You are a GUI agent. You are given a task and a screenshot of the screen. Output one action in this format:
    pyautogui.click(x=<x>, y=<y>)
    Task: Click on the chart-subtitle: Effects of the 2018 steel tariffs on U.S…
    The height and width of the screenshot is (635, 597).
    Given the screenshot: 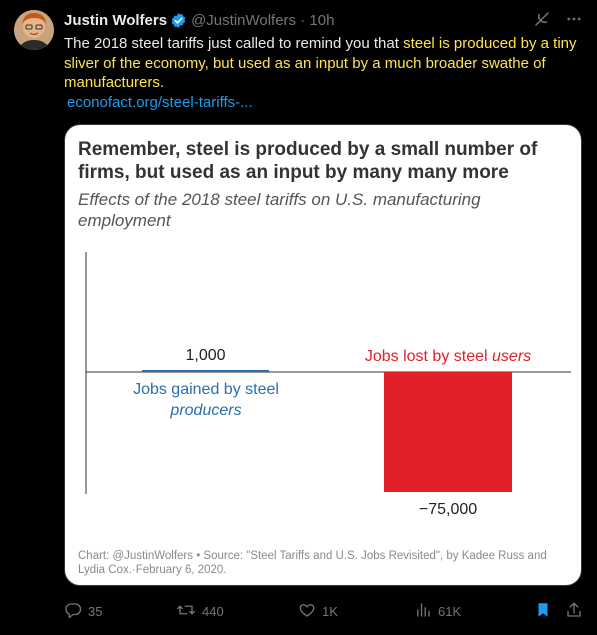 What is the action you would take?
    pyautogui.click(x=279, y=210)
    